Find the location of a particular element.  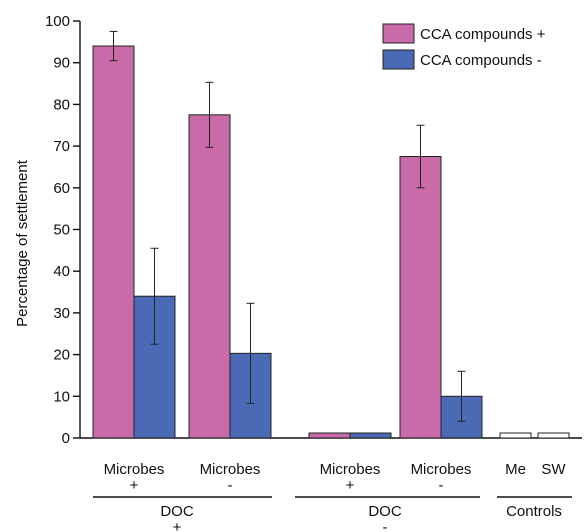

y-tick-label: 20 is located at coordinates (61, 355).